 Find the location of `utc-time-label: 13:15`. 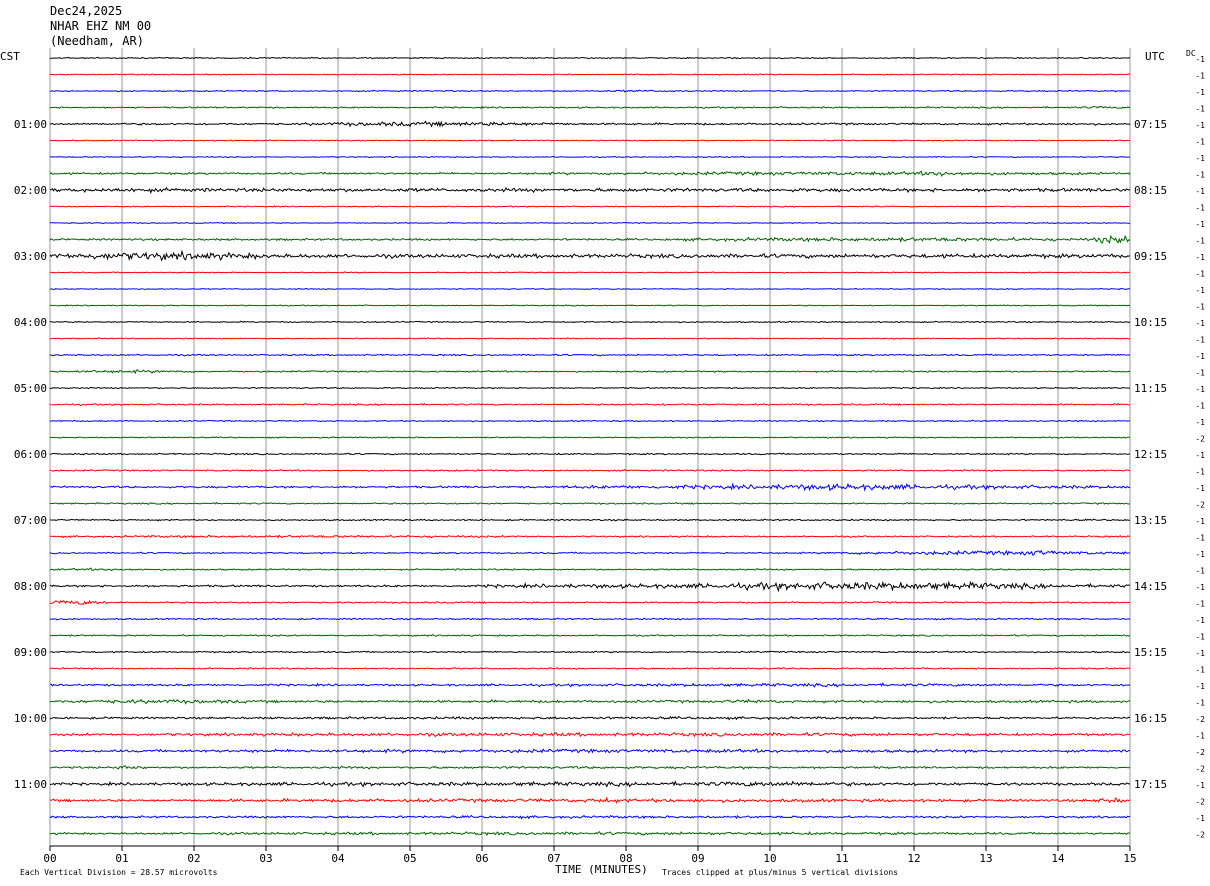

utc-time-label: 13:15 is located at coordinates (1150, 520).